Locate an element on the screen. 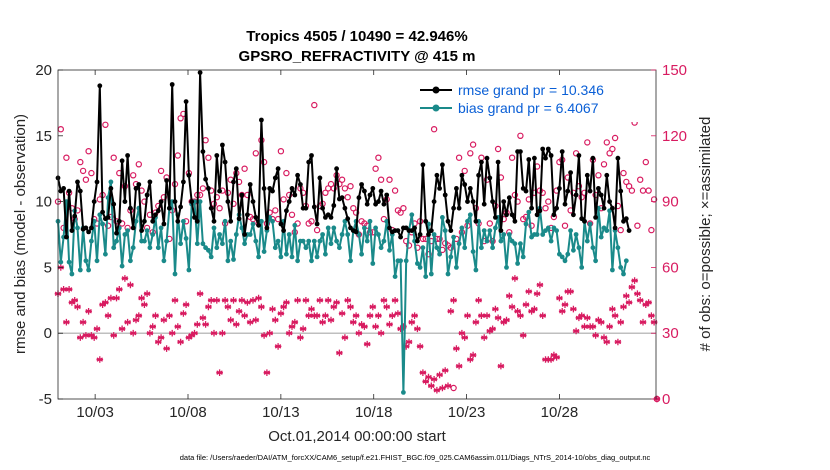 The height and width of the screenshot is (470, 830). y-tick-label: 0 is located at coordinates (48, 333).